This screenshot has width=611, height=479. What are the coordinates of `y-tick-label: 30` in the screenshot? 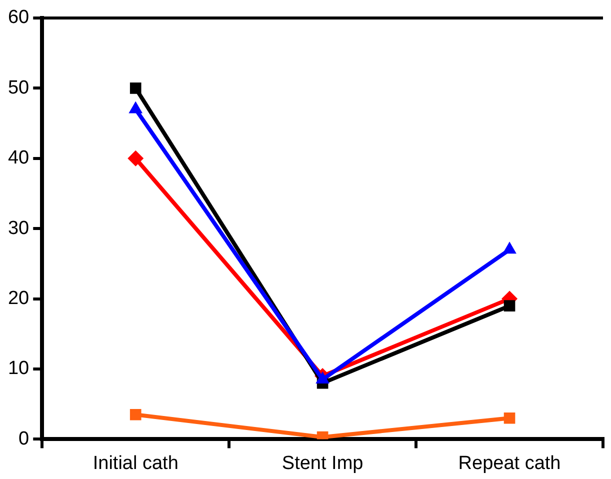 It's located at (19, 228).